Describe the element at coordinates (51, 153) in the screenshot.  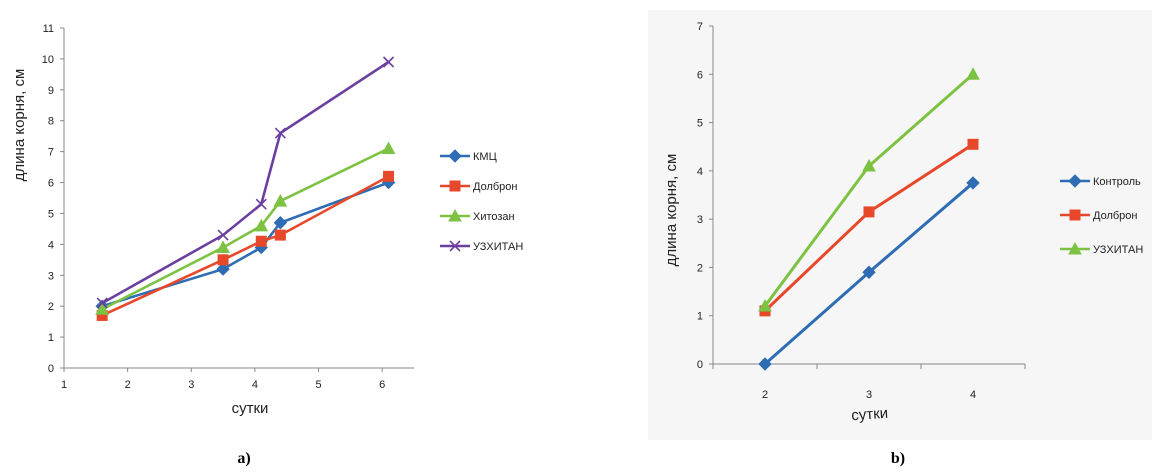
I see `chart-a-y-tick-label-7: 7` at that location.